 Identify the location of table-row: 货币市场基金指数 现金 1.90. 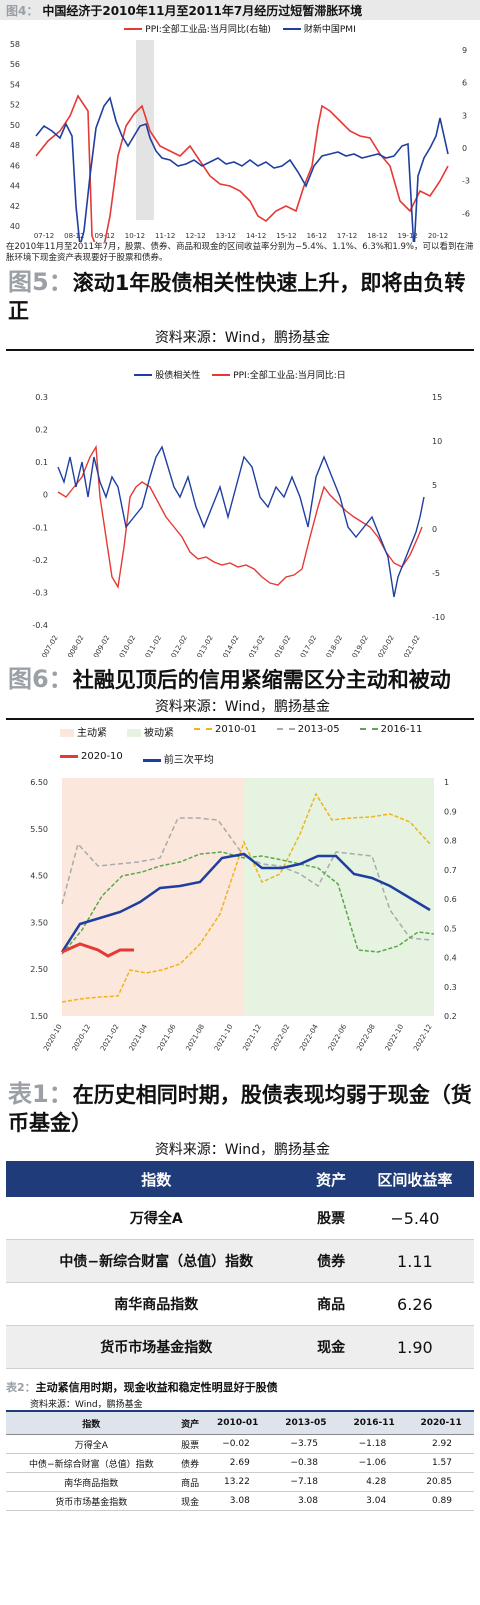
(240, 1347).